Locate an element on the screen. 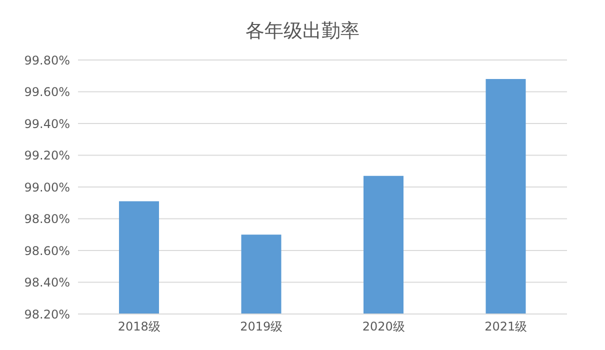 The width and height of the screenshot is (605, 350). x-tick-label: 2018级 is located at coordinates (139, 327).